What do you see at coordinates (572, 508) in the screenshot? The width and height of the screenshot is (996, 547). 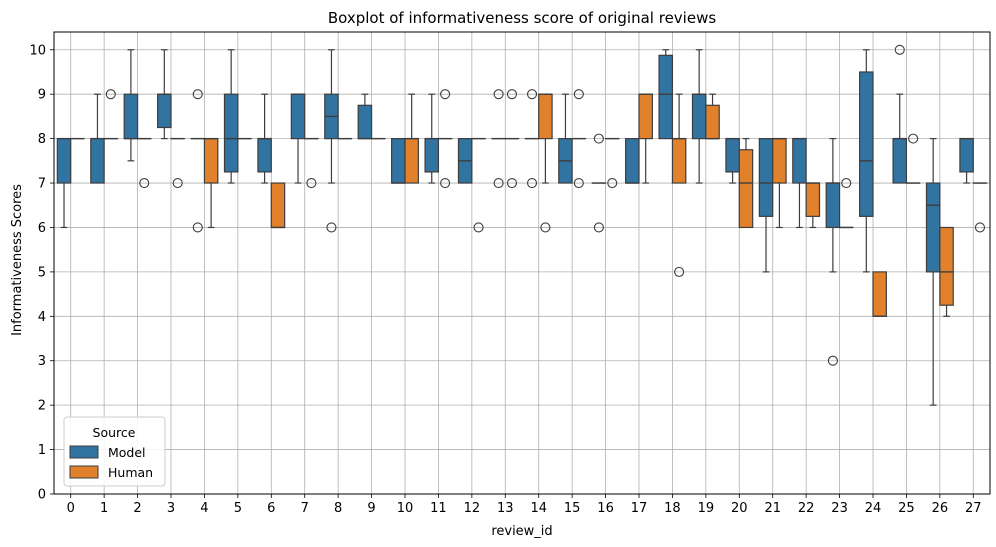 I see `x-tick-label: 15` at bounding box center [572, 508].